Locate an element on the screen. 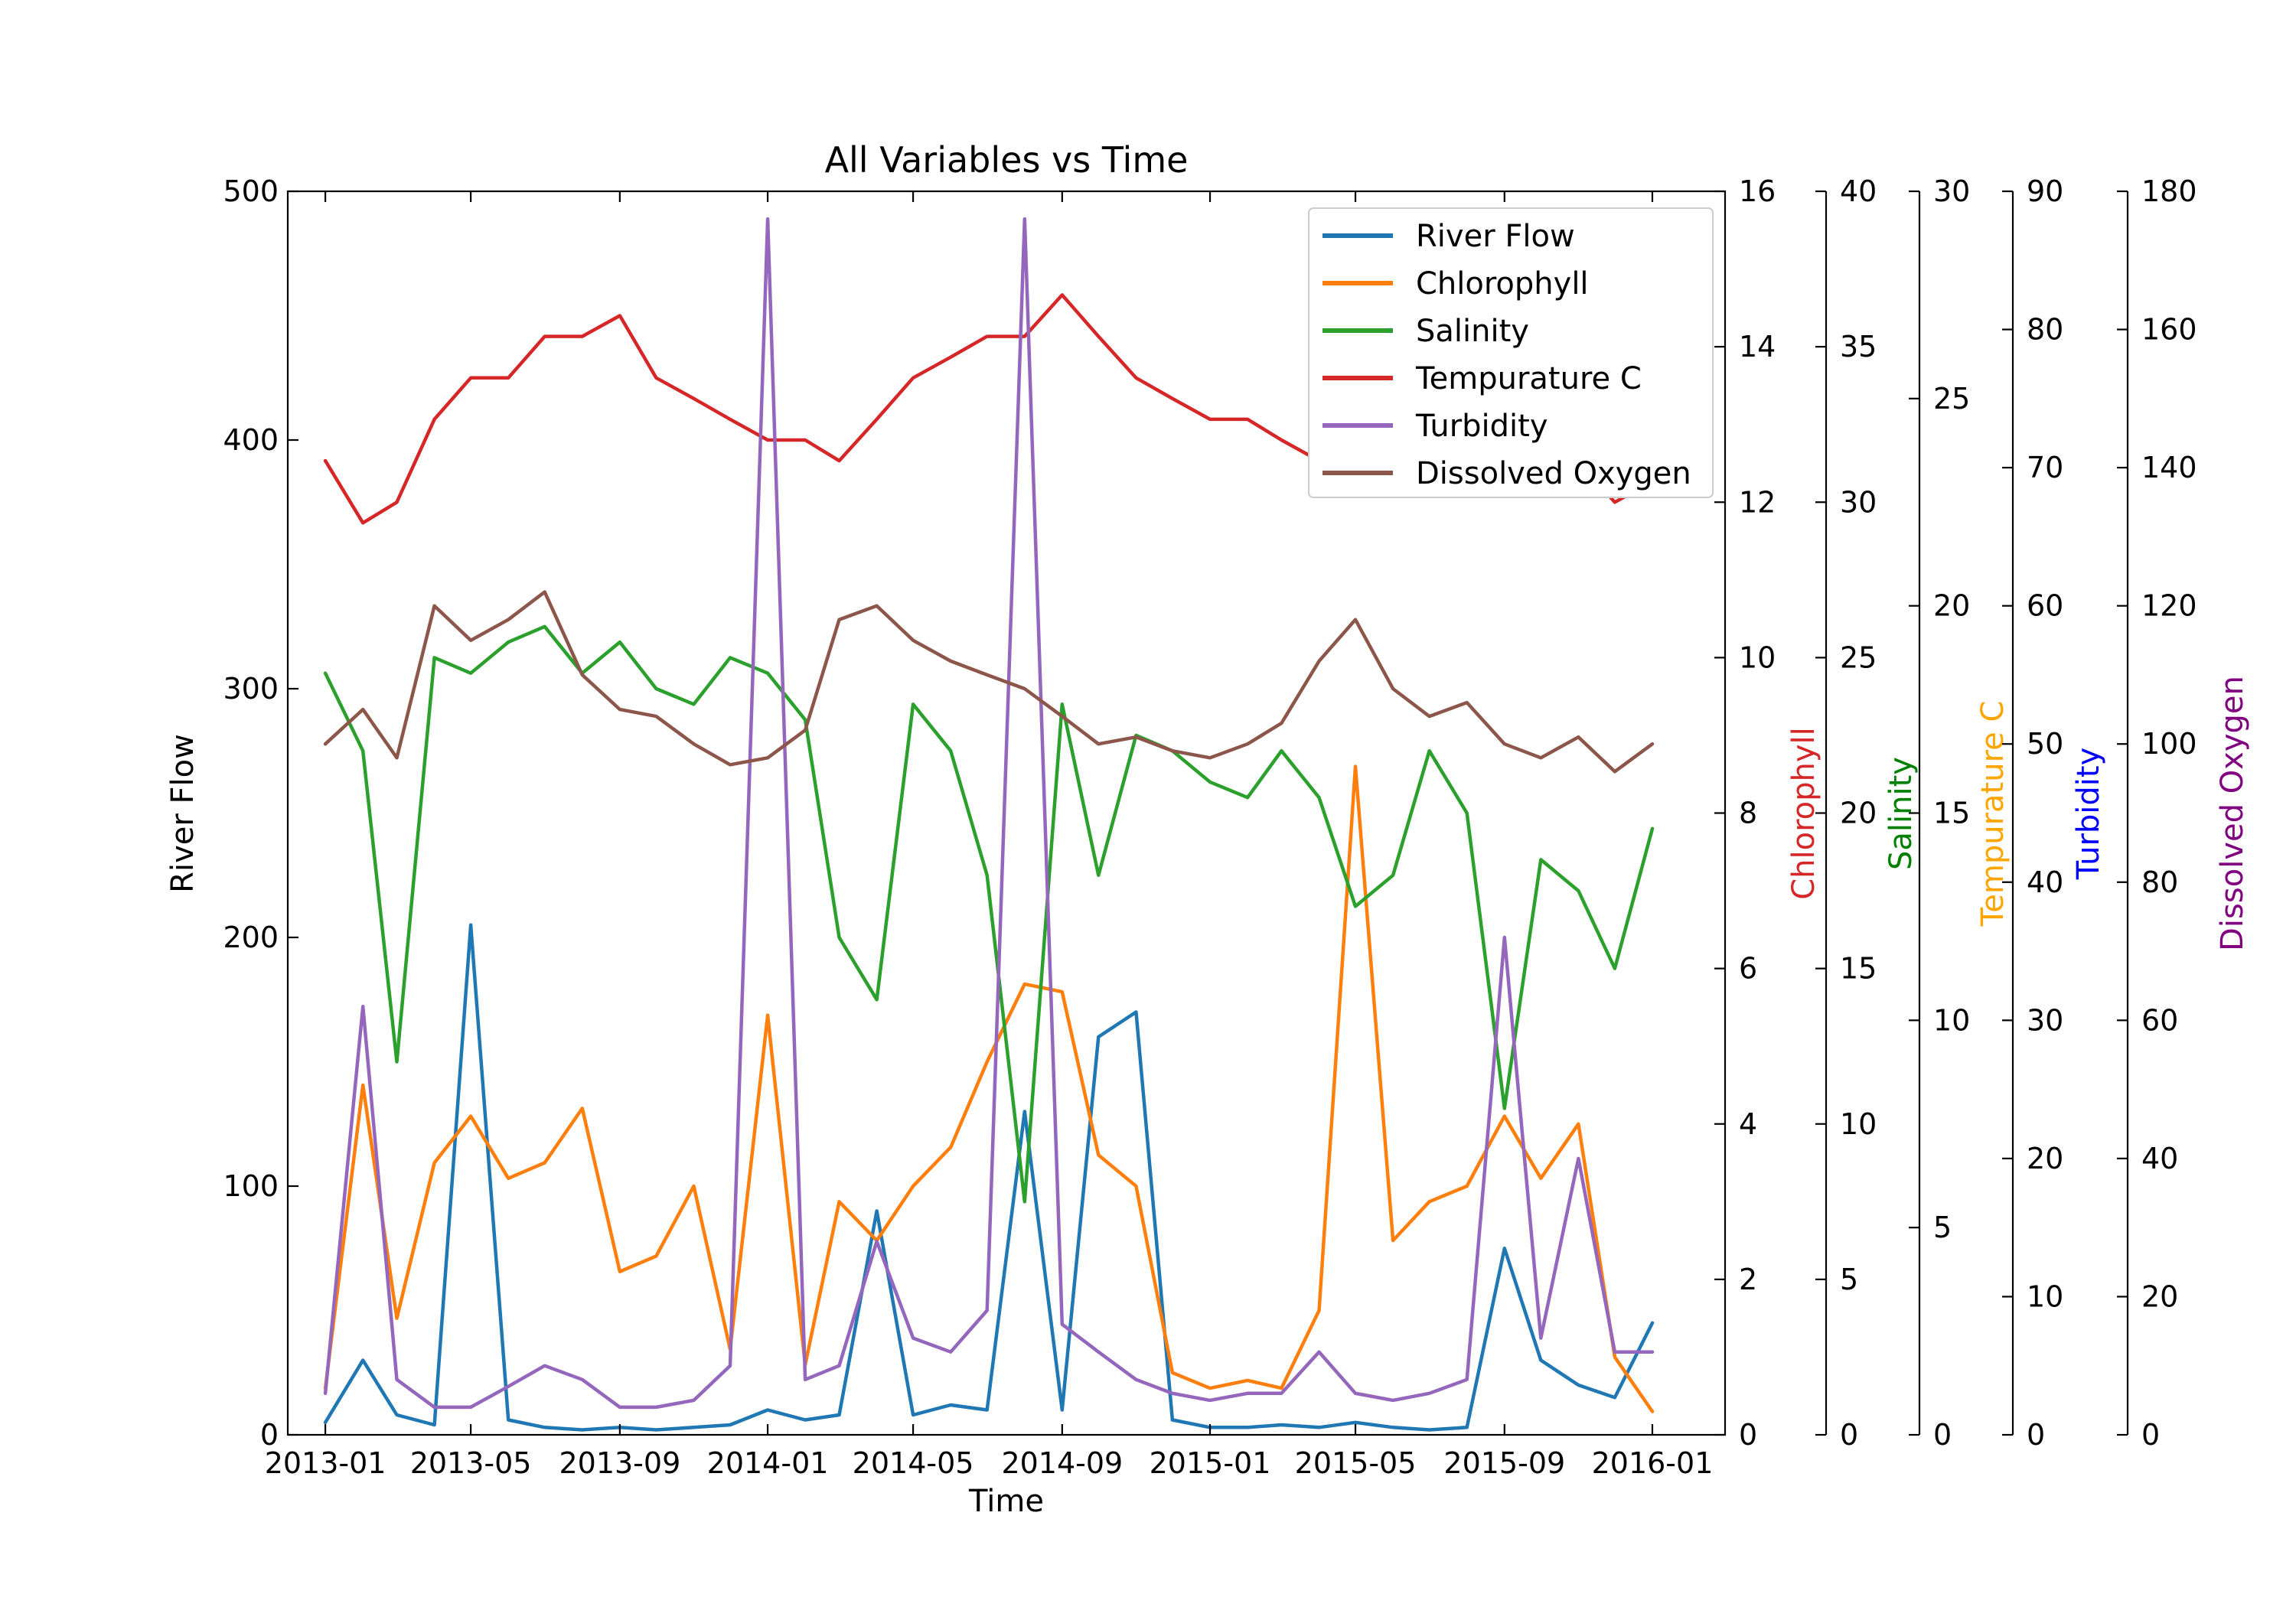 The width and height of the screenshot is (2296, 1607). legend-label: Chlorophyll is located at coordinates (1502, 284).